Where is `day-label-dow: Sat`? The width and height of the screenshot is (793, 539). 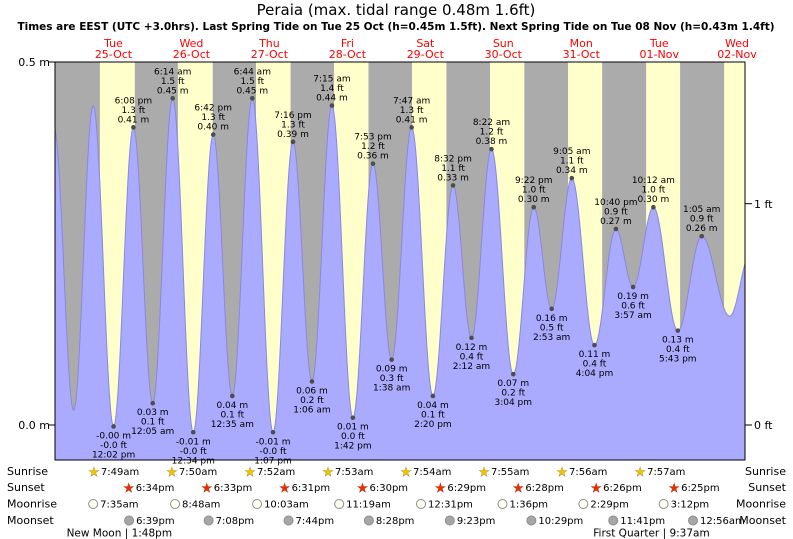 day-label-dow: Sat is located at coordinates (425, 43).